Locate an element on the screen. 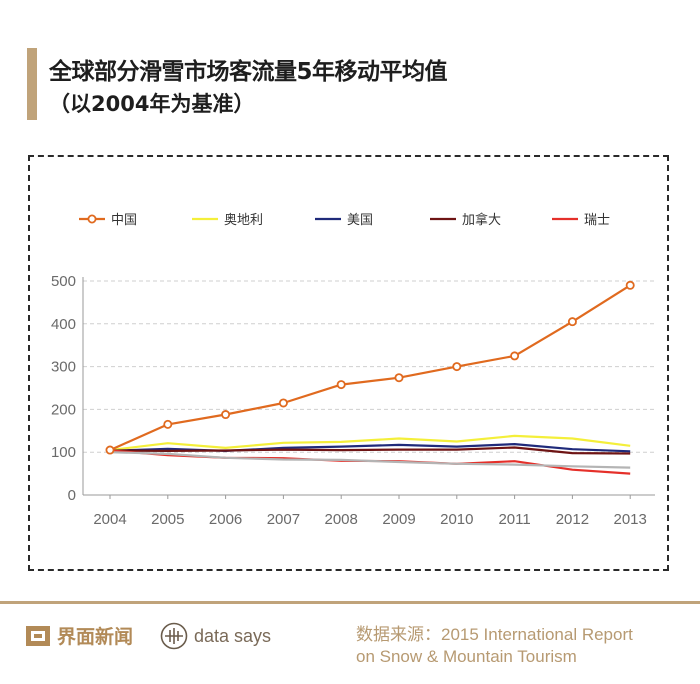 The image size is (700, 684). brand-logo-group: 界面新闻 is located at coordinates (79, 635).